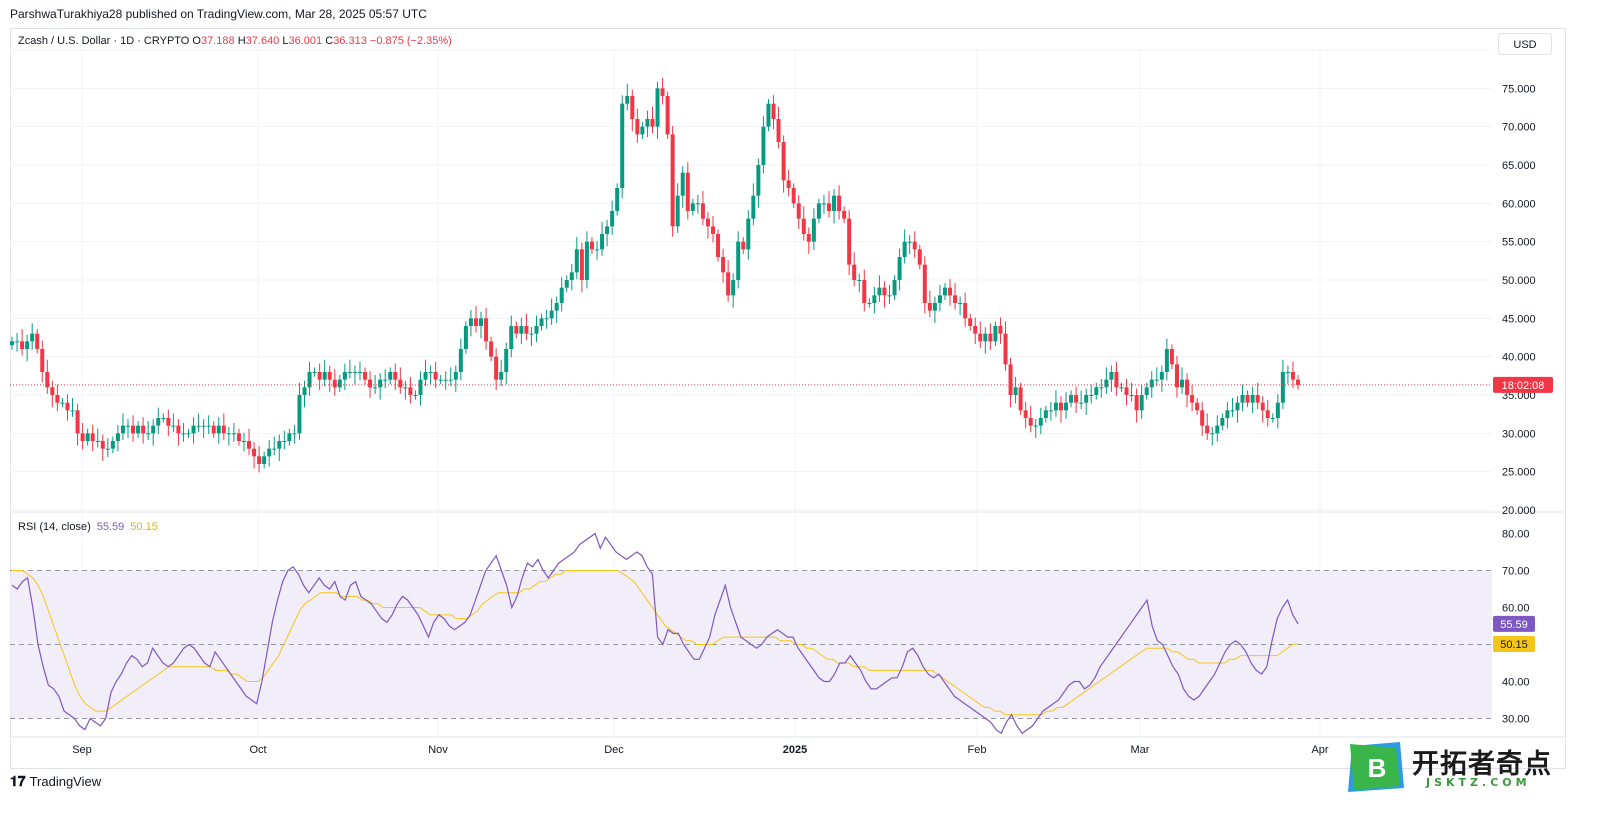 This screenshot has height=814, width=1600. I want to click on watermark-site: JSKTZ.COM, so click(1478, 782).